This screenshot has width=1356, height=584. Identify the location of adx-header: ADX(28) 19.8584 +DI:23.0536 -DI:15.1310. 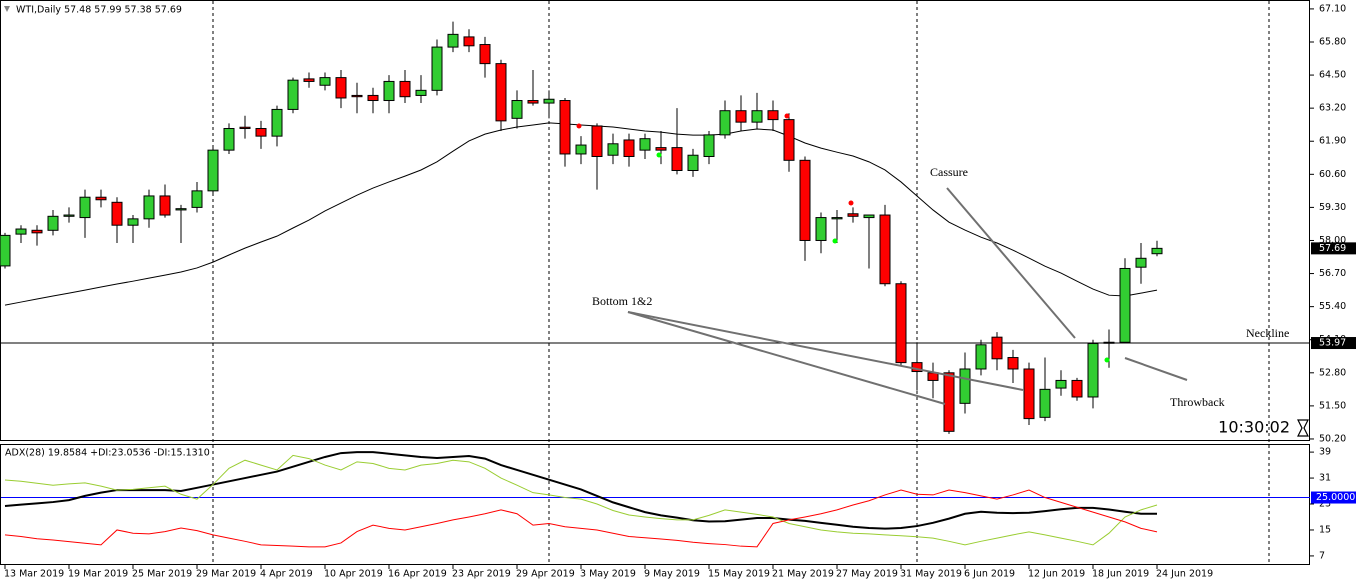
(107, 453).